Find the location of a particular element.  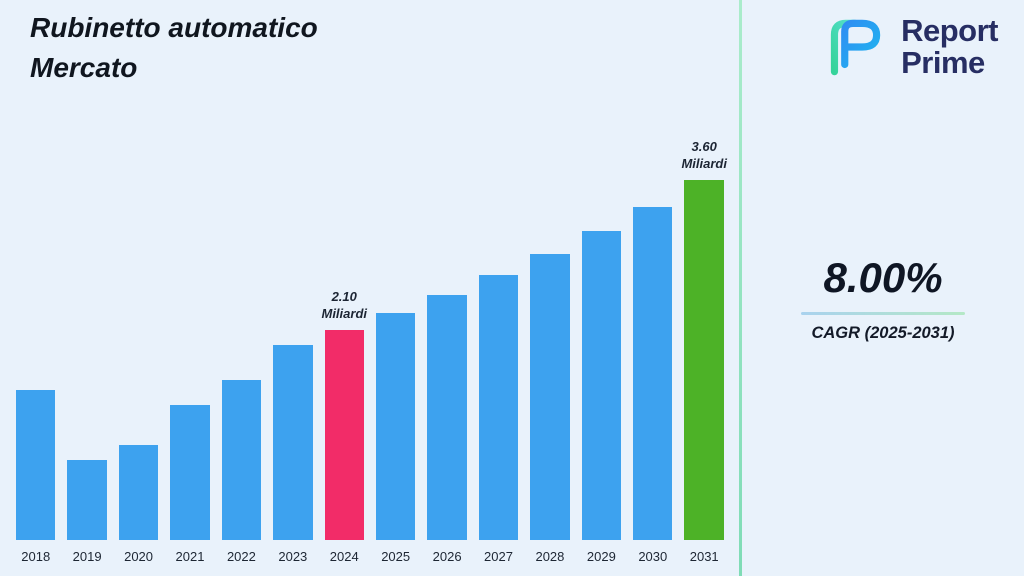

bar-slot-2026: 2026 is located at coordinates (447, 429).